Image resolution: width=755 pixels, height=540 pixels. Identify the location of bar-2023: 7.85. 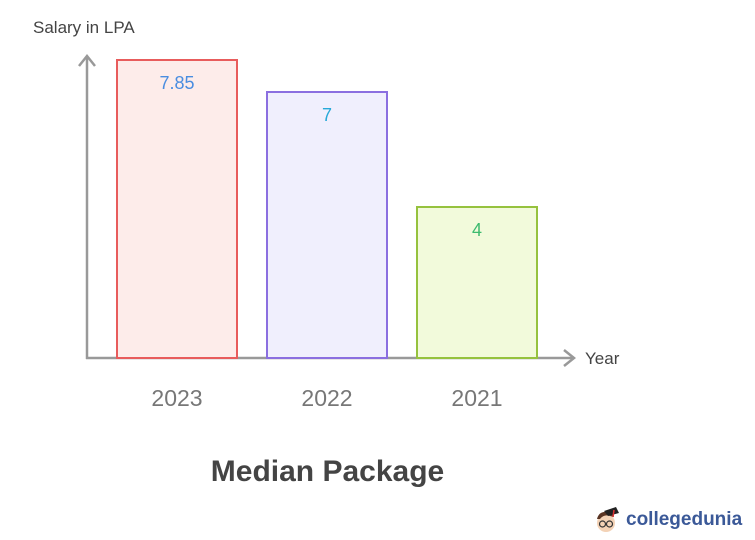
(177, 209).